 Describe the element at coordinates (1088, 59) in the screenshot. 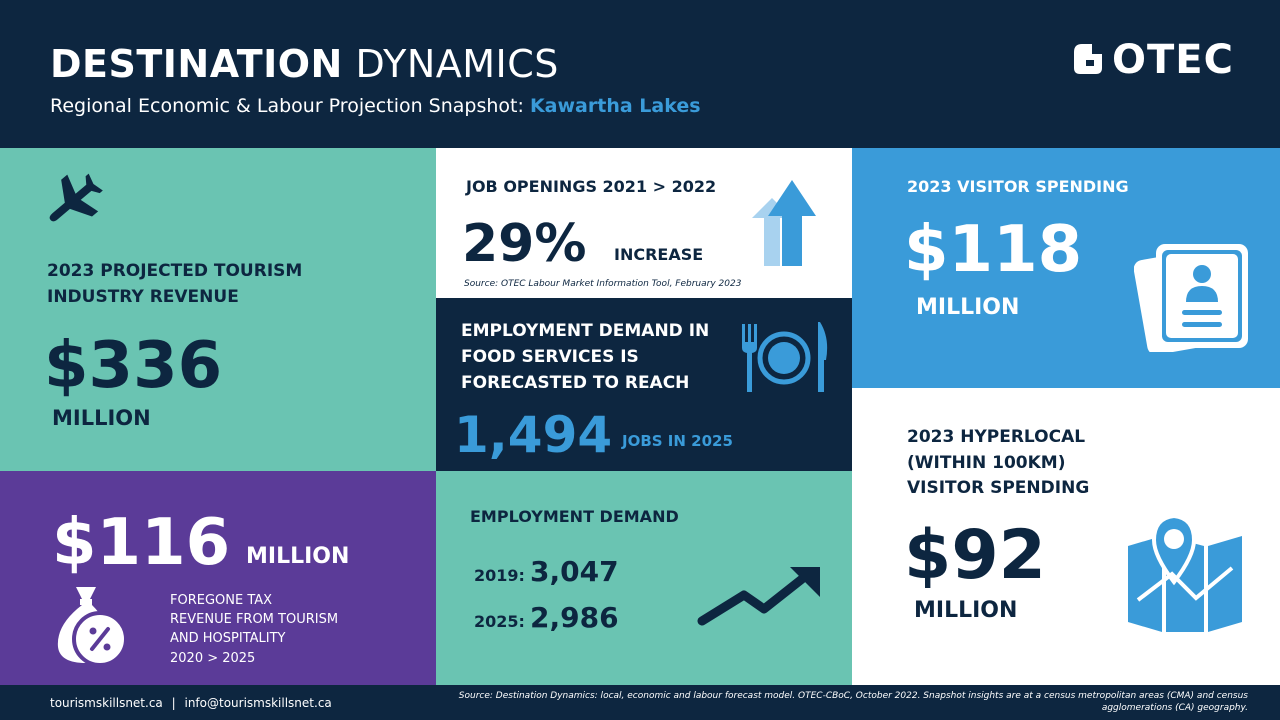

I see `otec-logo-mark-icon` at that location.